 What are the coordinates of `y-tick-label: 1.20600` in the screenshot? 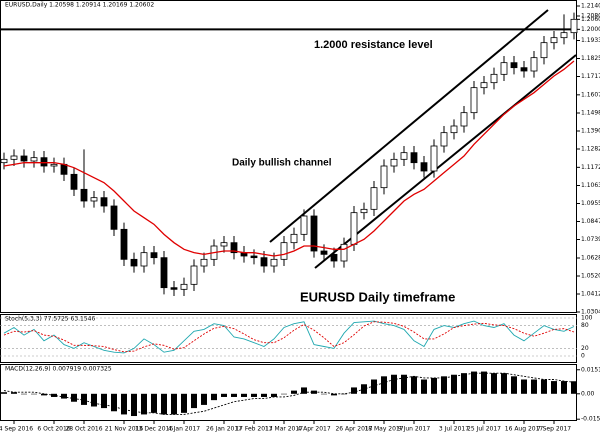 It's located at (590, 19).